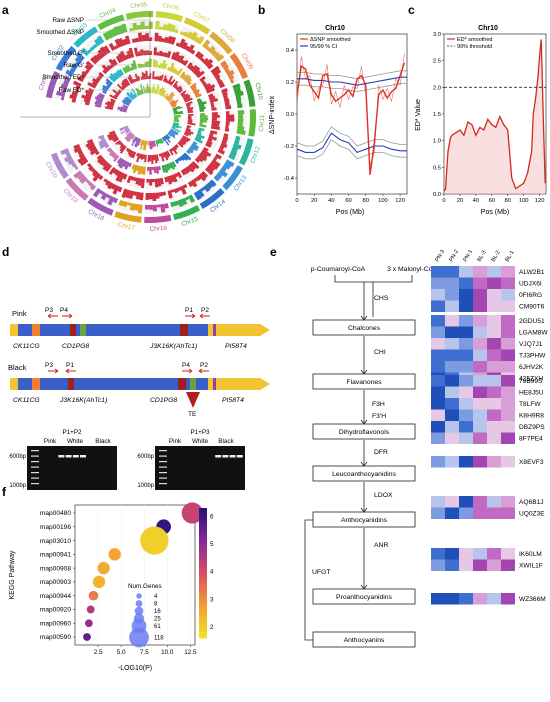 The width and height of the screenshot is (550, 702). I want to click on pathway-node-malonyl: 3 x Malonyl-CoA, so click(412, 269).